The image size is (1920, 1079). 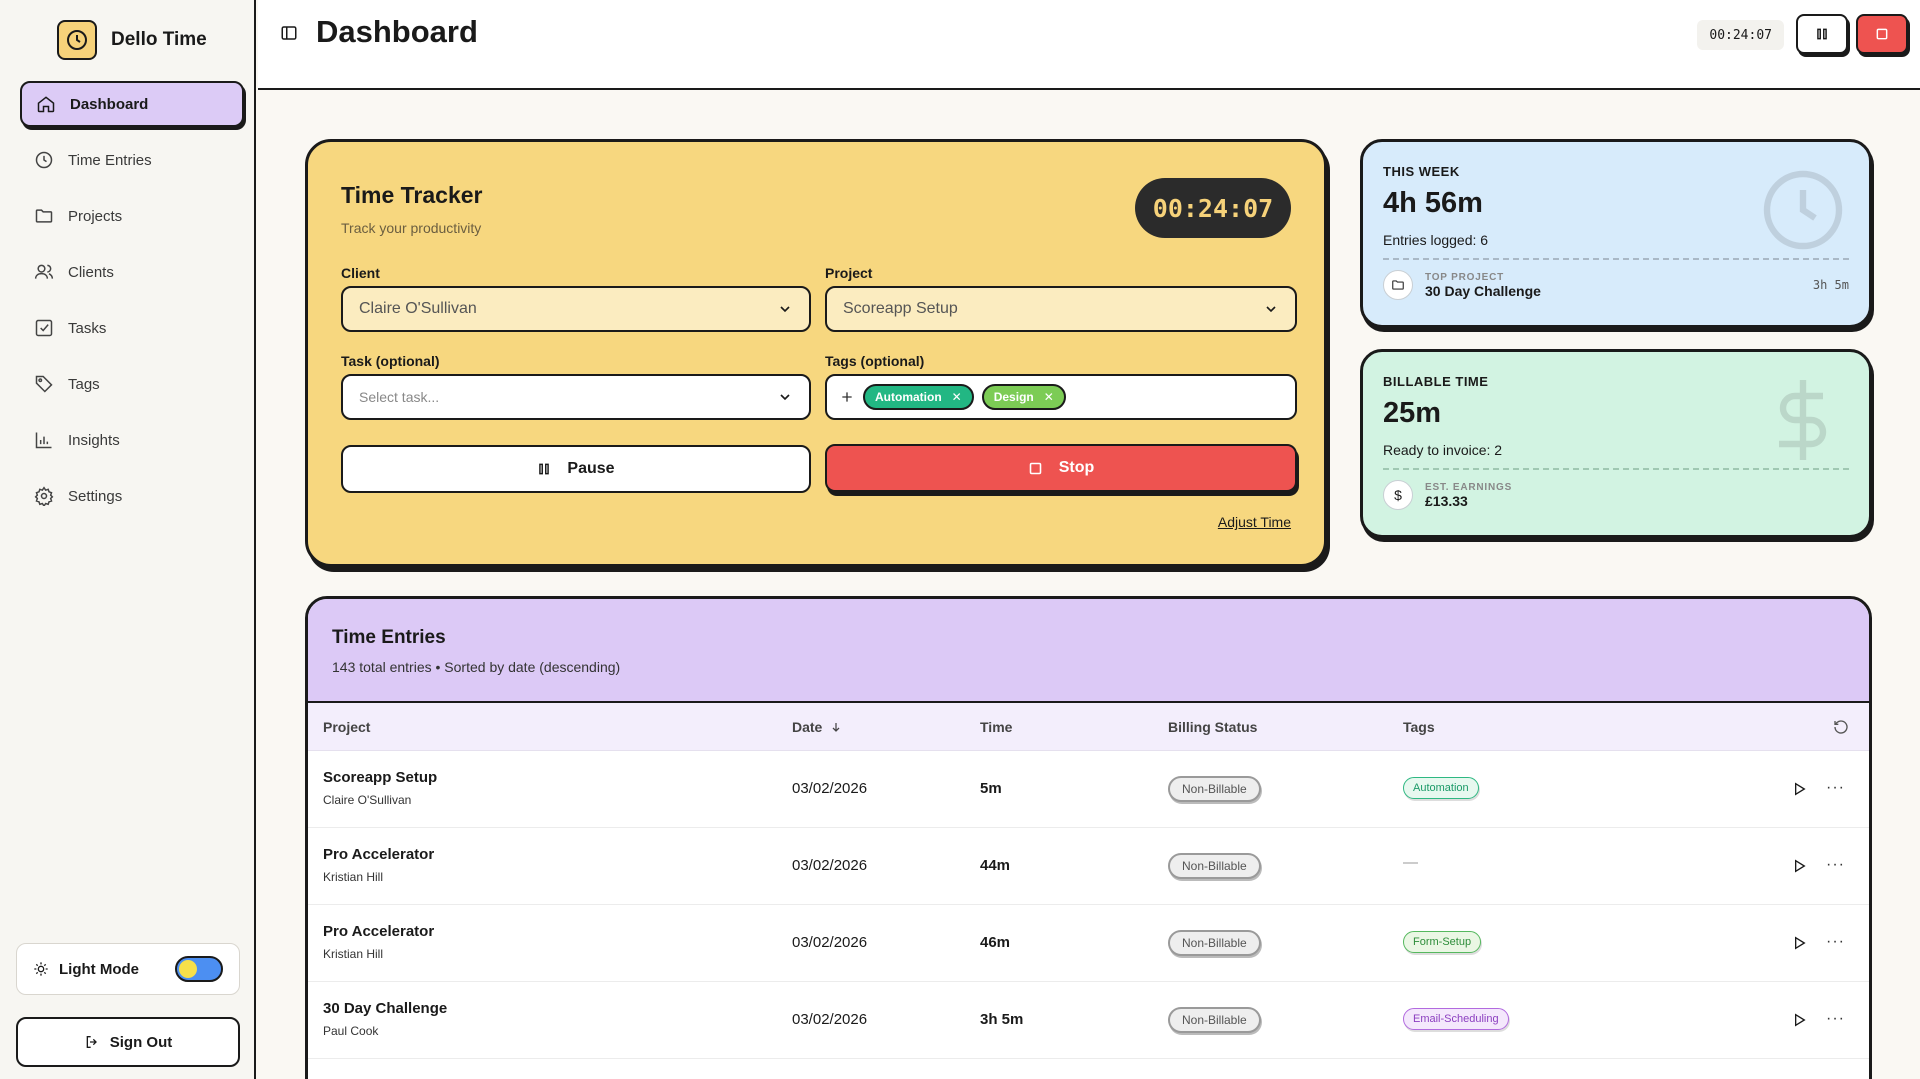 What do you see at coordinates (380, 777) in the screenshot?
I see `entry-project: Scoreapp Setup` at bounding box center [380, 777].